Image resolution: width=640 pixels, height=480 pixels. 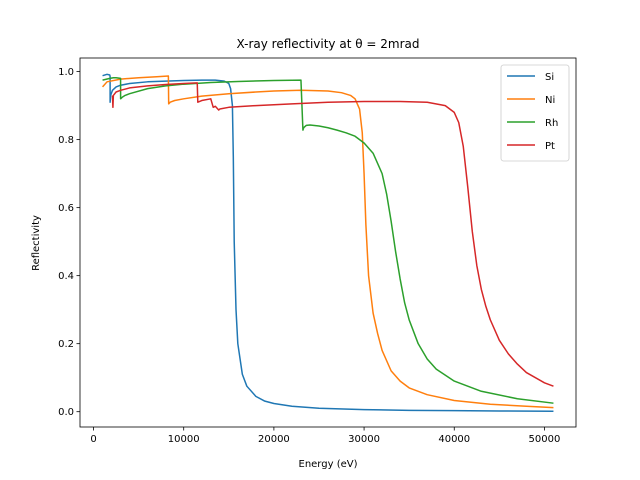 What do you see at coordinates (66, 140) in the screenshot?
I see `y-tick-label: 0.8` at bounding box center [66, 140].